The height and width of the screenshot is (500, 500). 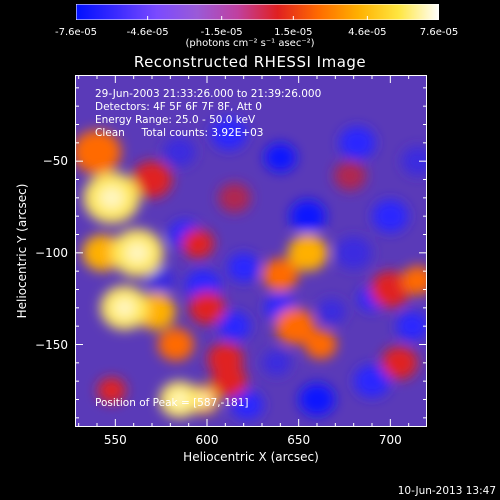 I want to click on x-tick-label: 600, so click(x=207, y=440).